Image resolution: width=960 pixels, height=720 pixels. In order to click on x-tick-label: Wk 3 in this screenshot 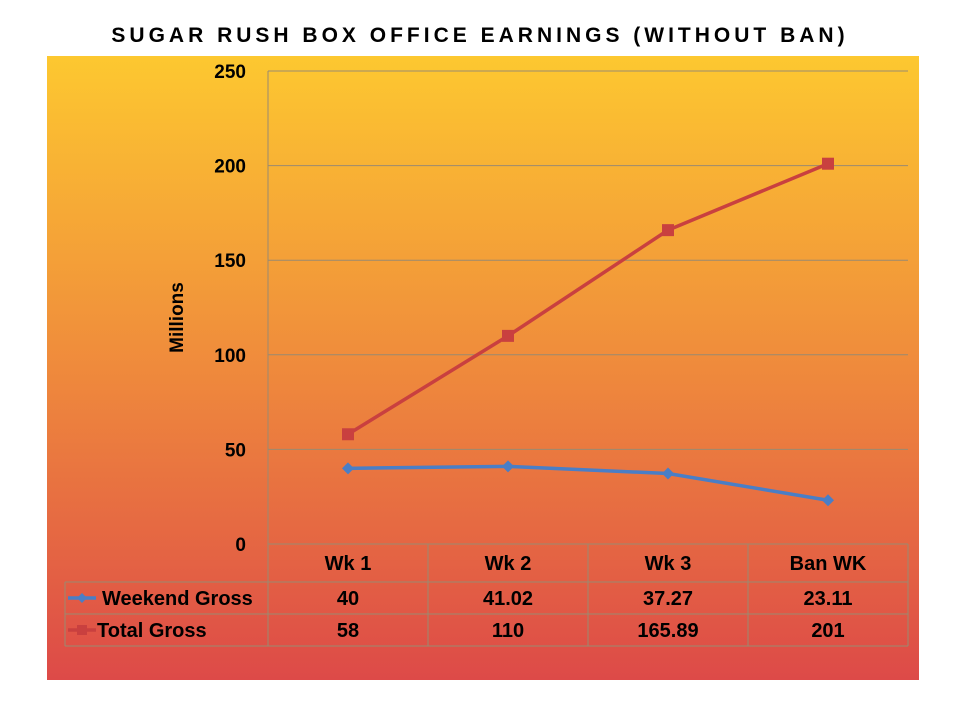, I will do `click(668, 564)`.